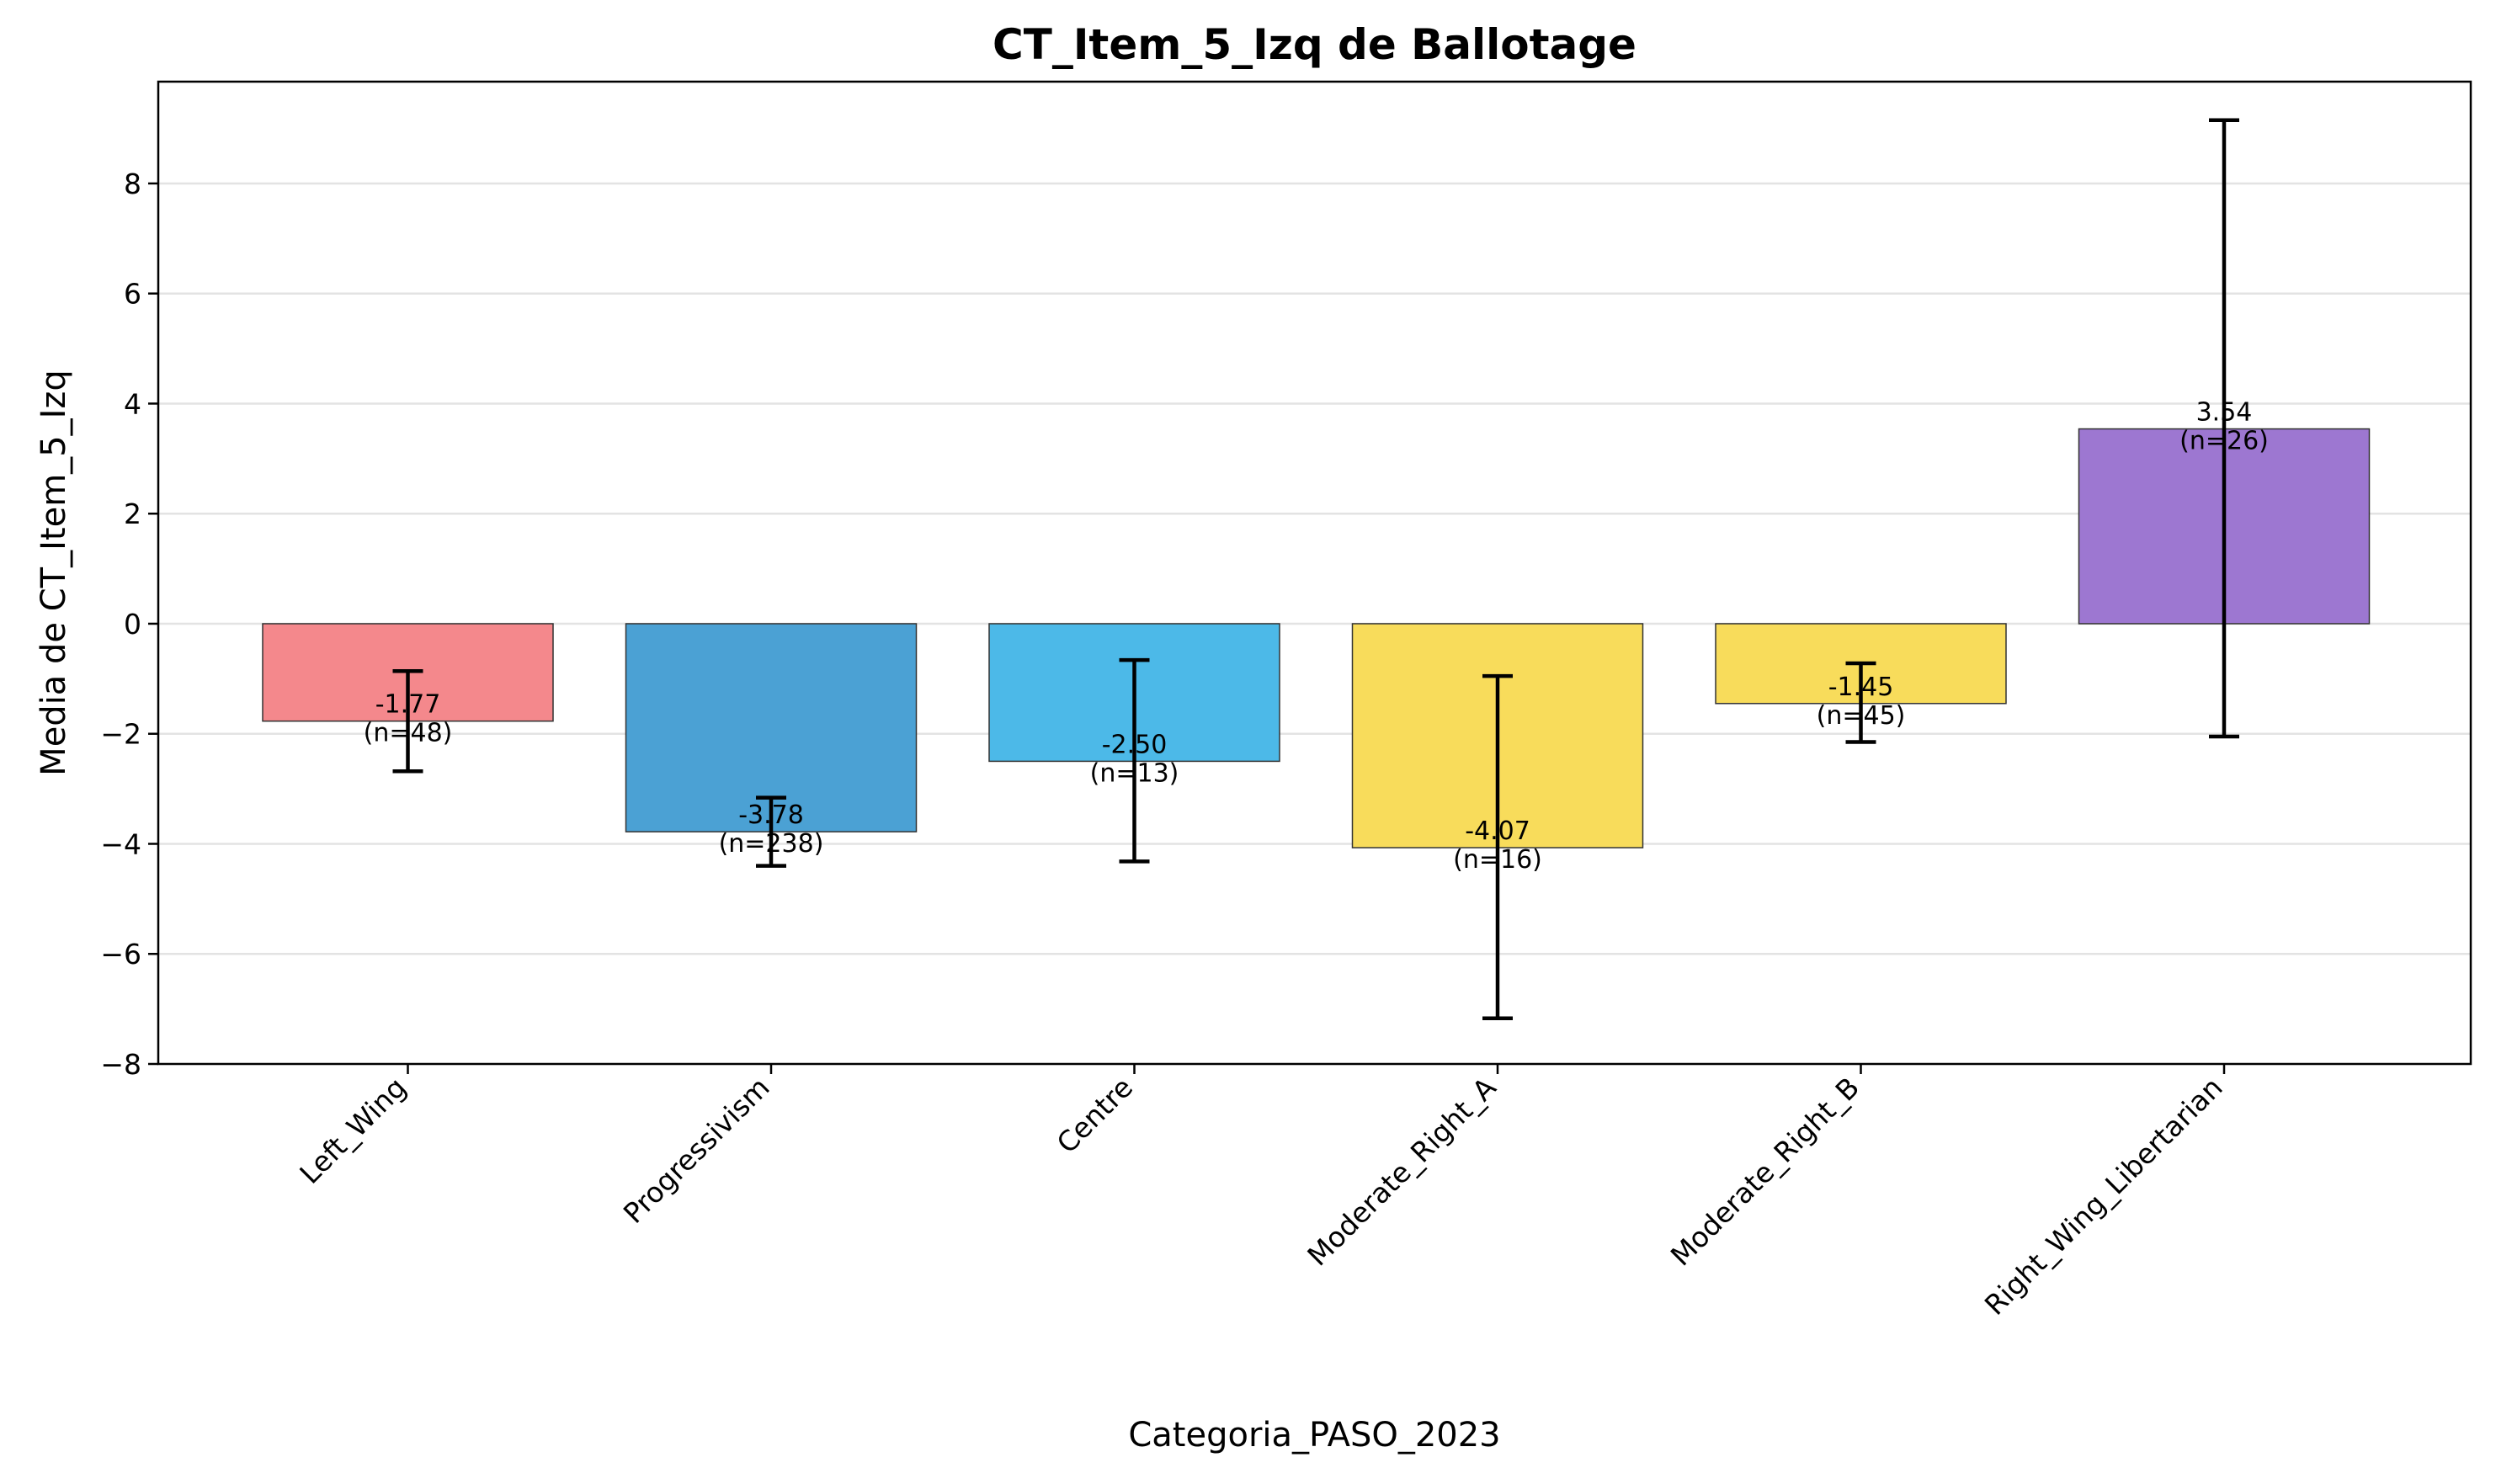 Image resolution: width=2496 pixels, height=1484 pixels. I want to click on x-tick-label: Centre, so click(1095, 1115).